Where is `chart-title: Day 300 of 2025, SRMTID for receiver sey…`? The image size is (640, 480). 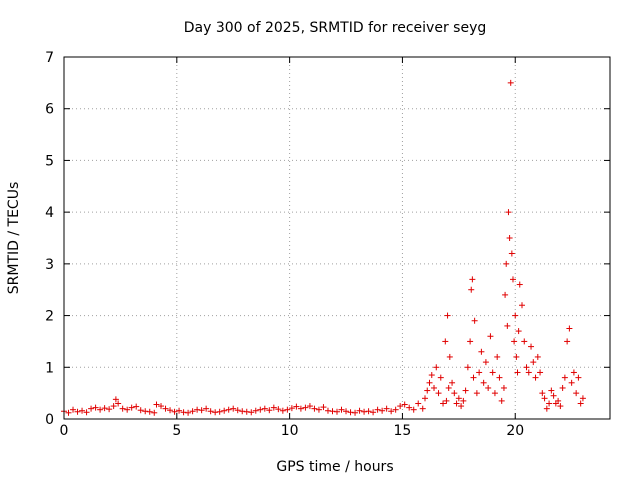
chart-title: Day 300 of 2025, SRMTID for receiver sey… is located at coordinates (335, 28).